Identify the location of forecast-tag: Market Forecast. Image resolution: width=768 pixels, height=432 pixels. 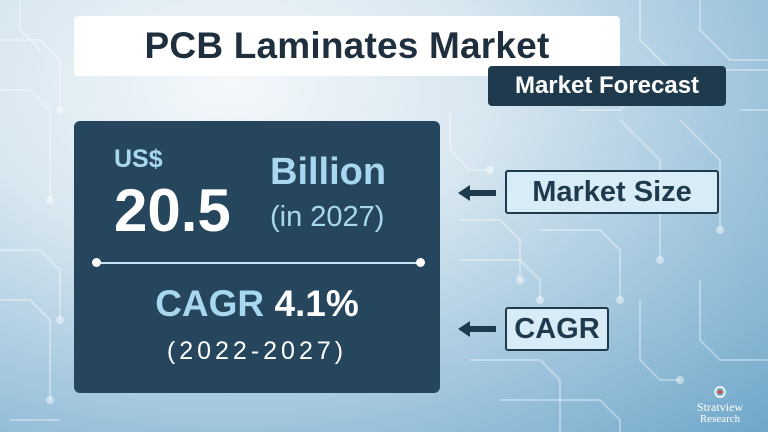
(607, 86).